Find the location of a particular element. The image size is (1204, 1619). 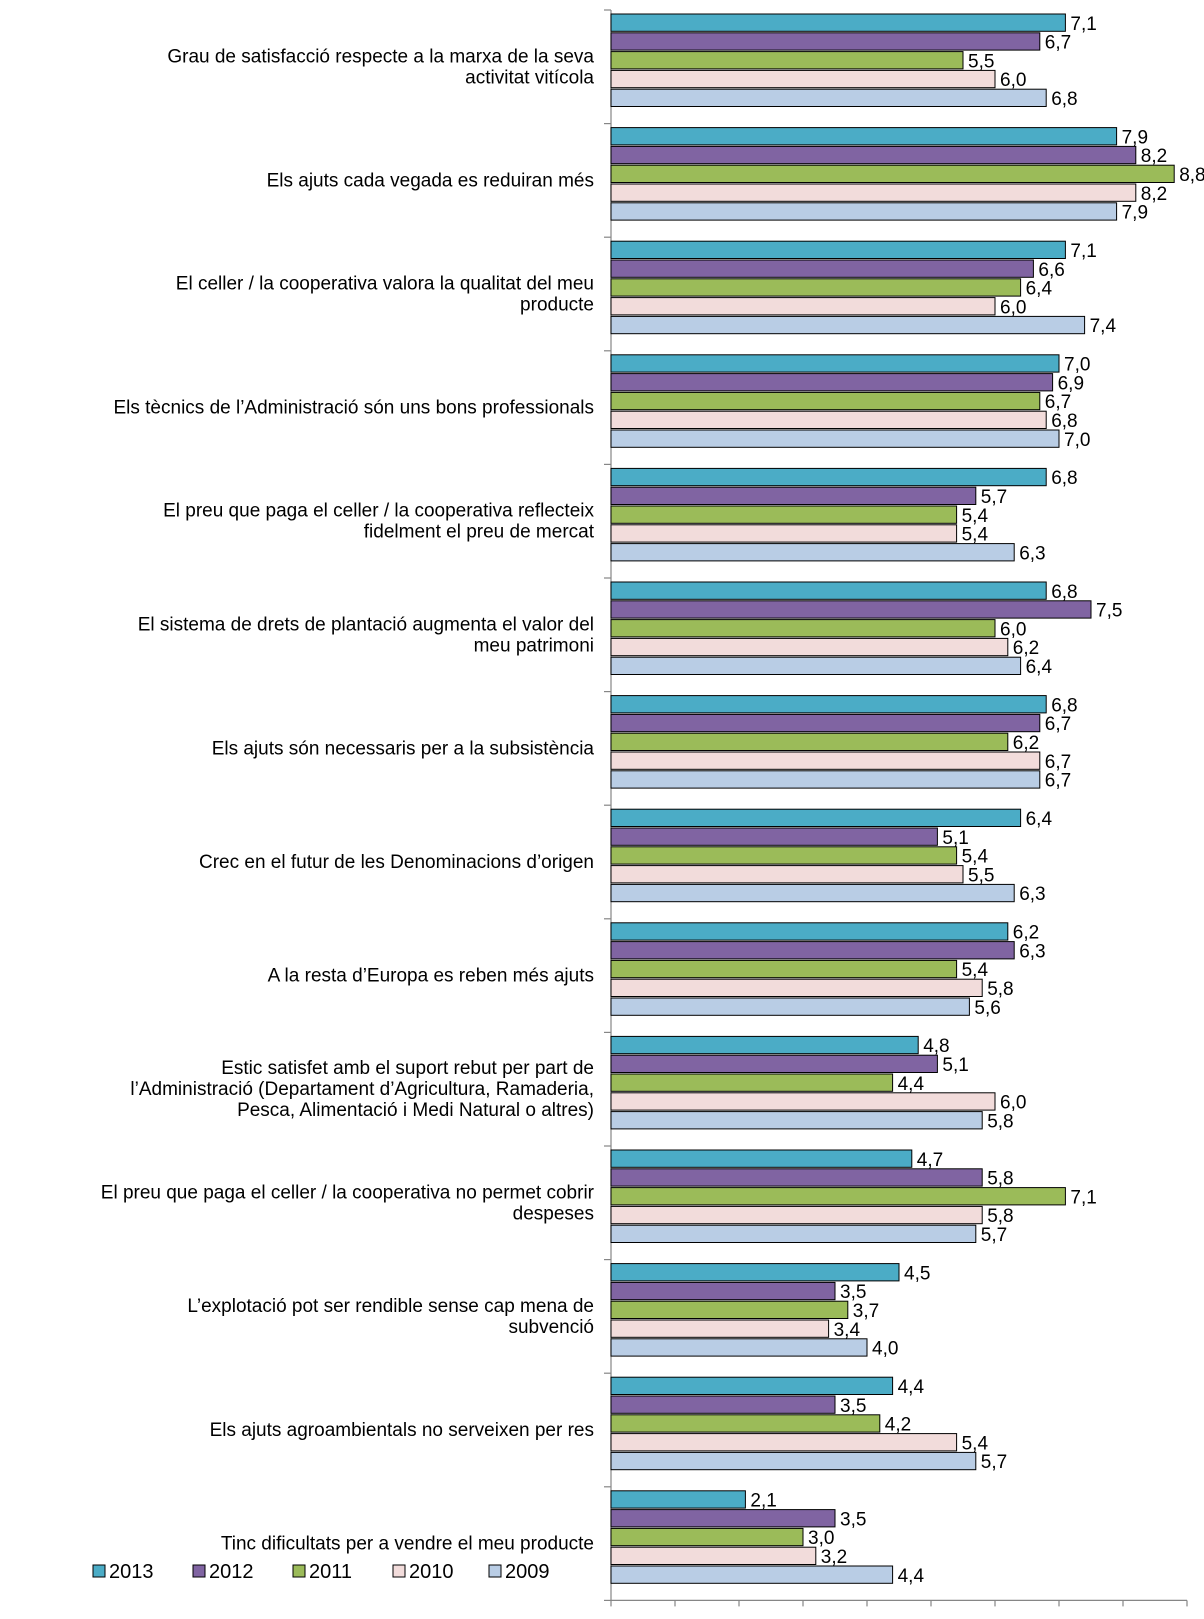

data-label: 3,5 is located at coordinates (853, 1519).